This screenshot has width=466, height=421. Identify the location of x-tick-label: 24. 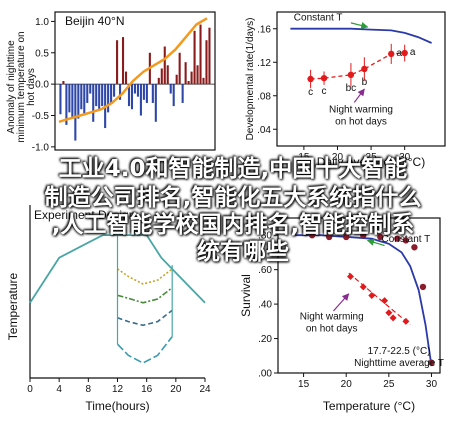
(205, 389).